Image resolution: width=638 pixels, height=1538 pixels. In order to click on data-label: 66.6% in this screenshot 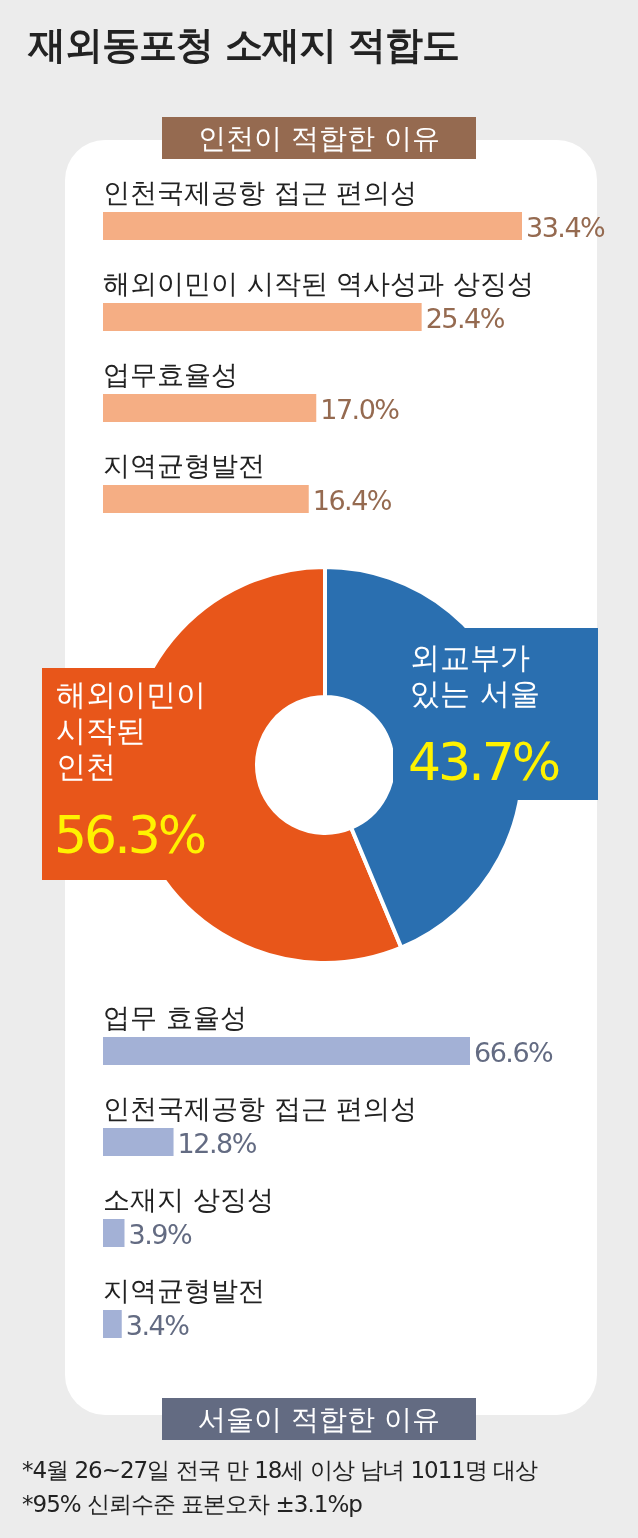, I will do `click(514, 1052)`.